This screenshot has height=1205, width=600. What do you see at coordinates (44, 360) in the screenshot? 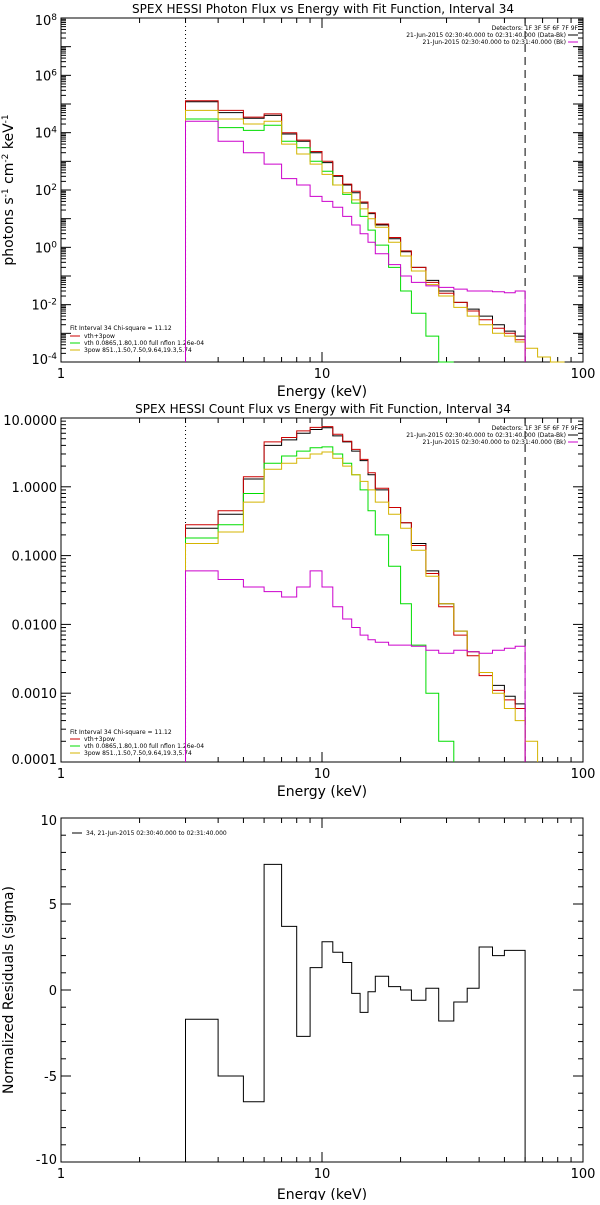
I see `y-tick-label: 10-4` at bounding box center [44, 360].